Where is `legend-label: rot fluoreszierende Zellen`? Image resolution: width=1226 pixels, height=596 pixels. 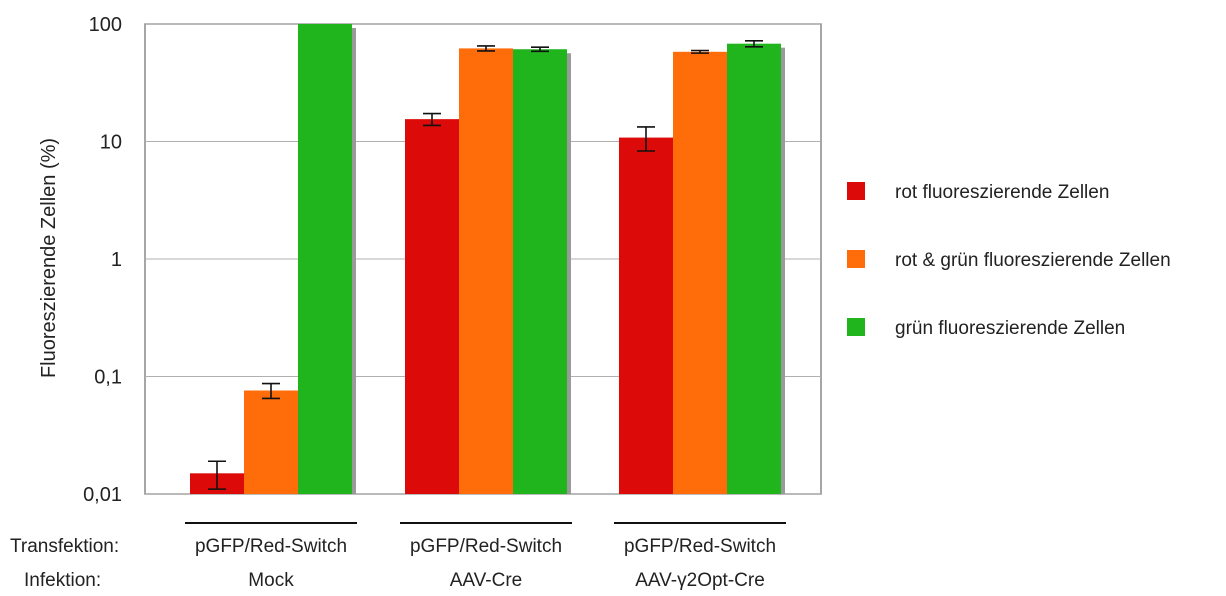
legend-label: rot fluoreszierende Zellen is located at coordinates (1002, 192).